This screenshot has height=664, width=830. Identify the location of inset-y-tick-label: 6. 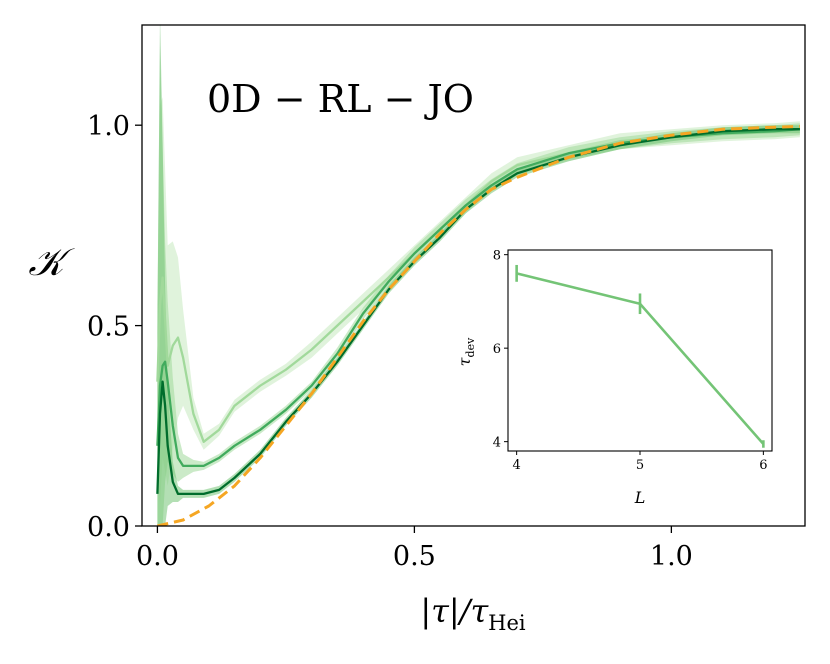
(497, 349).